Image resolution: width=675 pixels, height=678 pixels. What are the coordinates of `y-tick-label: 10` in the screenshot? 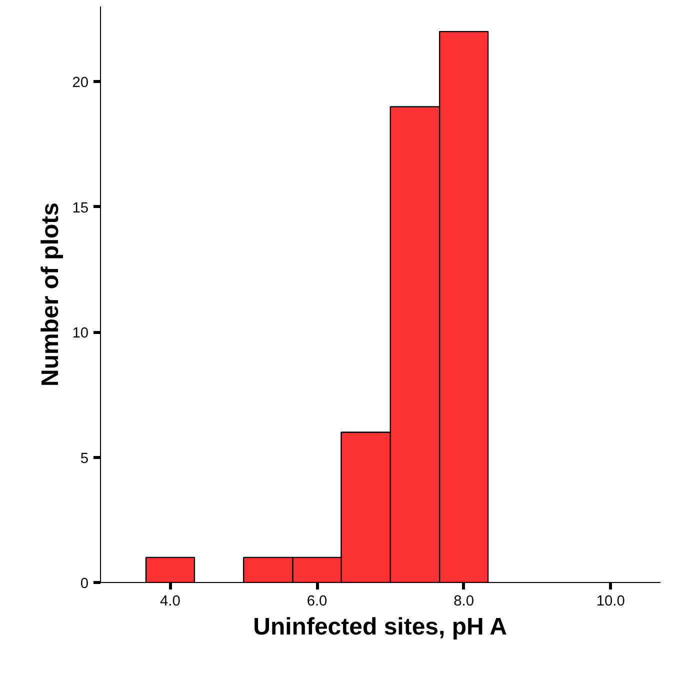 It's located at (80, 334).